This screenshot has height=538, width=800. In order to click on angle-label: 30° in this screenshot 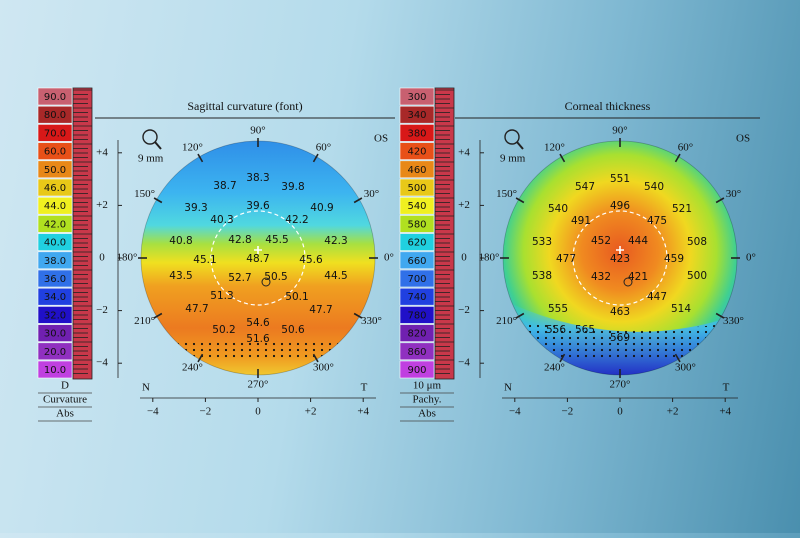, I will do `click(371, 194)`.